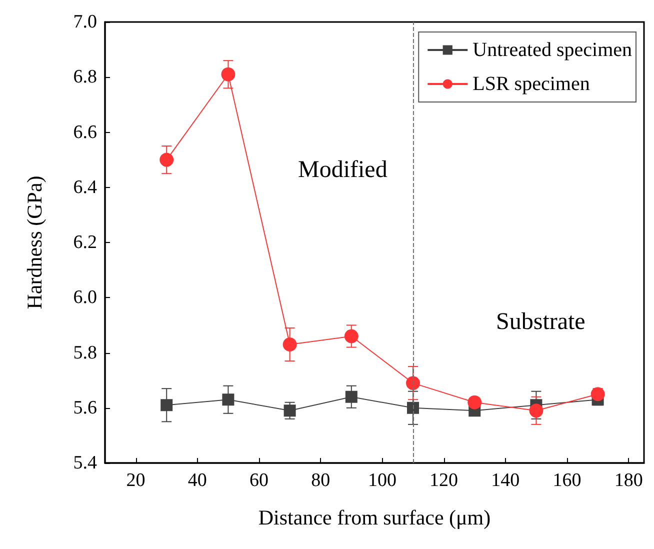 The width and height of the screenshot is (654, 549). Describe the element at coordinates (259, 480) in the screenshot. I see `x-tick-label: 60` at that location.